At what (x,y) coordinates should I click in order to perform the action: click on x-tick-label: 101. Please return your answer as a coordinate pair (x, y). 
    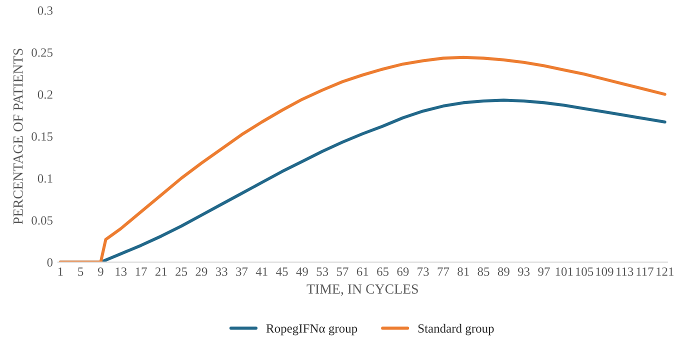
    Looking at the image, I should click on (564, 271).